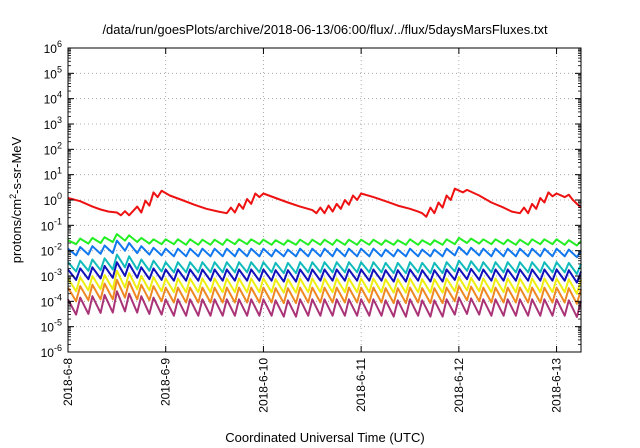 Image resolution: width=640 pixels, height=448 pixels. I want to click on y-tick-label-exp: 2, so click(59, 145).